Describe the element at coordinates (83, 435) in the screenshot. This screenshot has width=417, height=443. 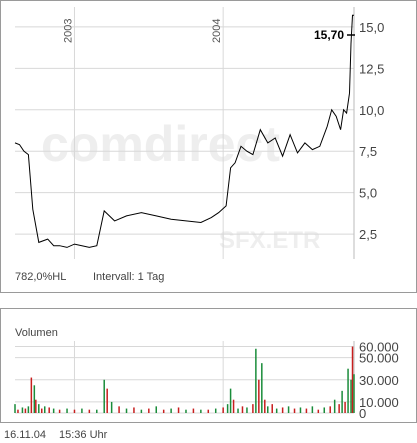
I see `footer-time: 15:36 Uhr` at that location.